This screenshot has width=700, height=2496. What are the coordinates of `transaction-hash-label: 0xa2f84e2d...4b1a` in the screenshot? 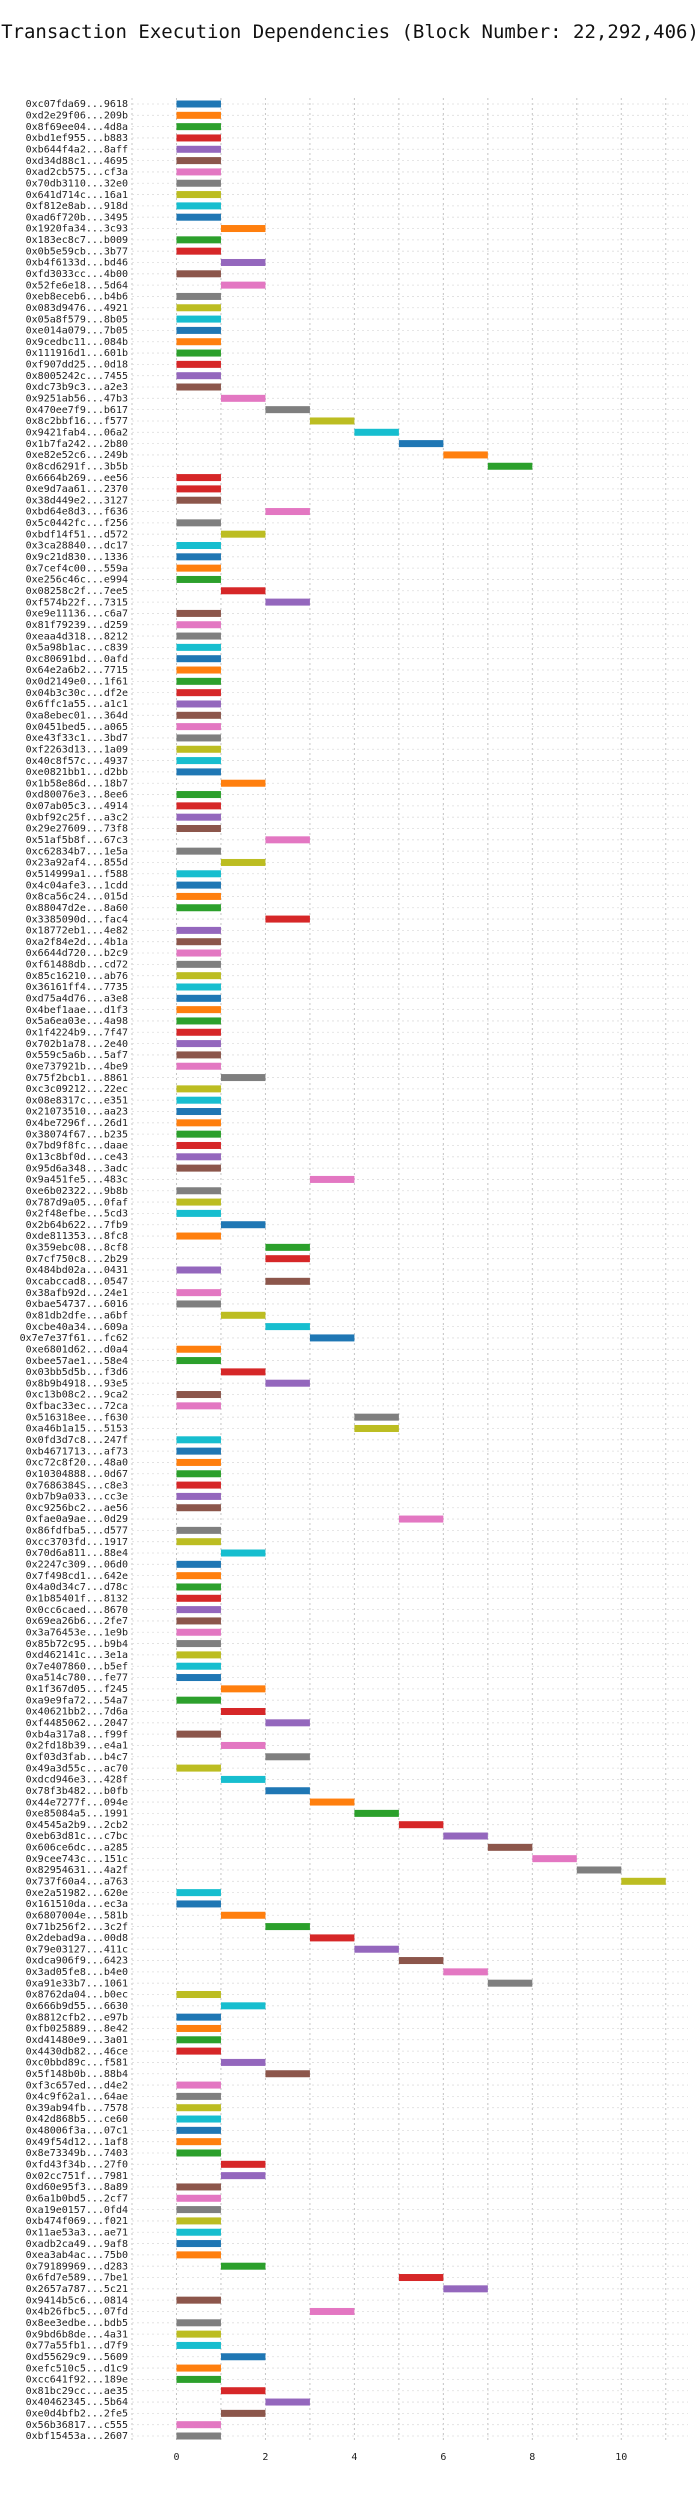 It's located at (77, 942).